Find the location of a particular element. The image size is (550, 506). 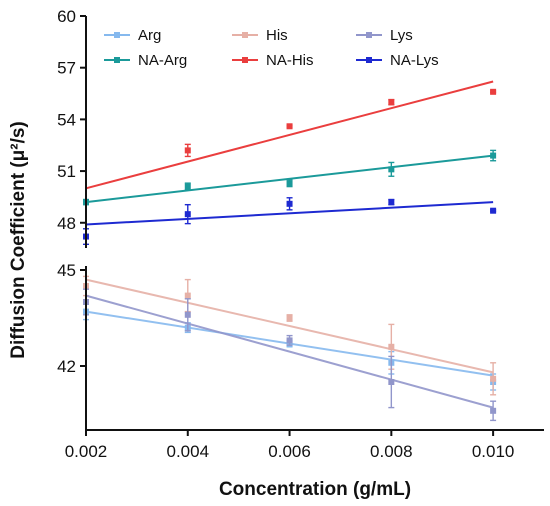

legend-item-his: His is located at coordinates (260, 35).